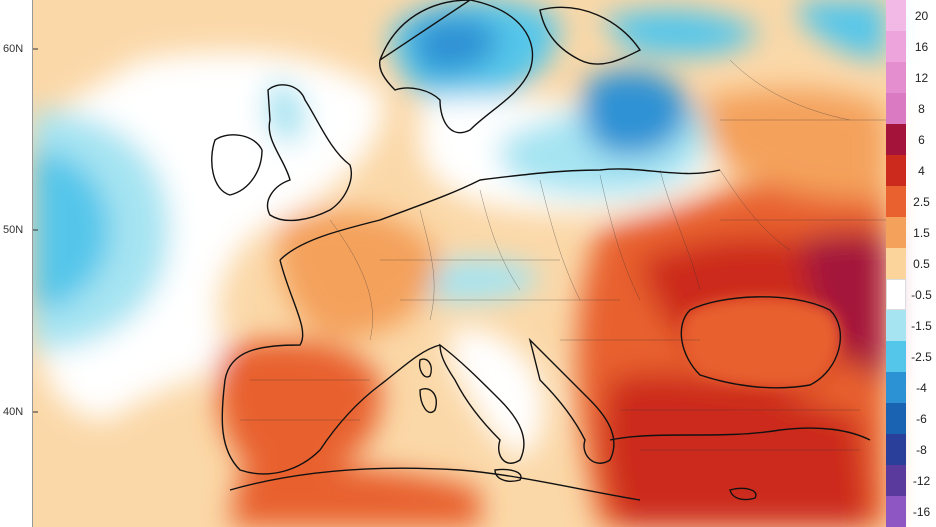 The image size is (936, 527). Describe the element at coordinates (921, 77) in the screenshot. I see `legend-label: 12` at that location.